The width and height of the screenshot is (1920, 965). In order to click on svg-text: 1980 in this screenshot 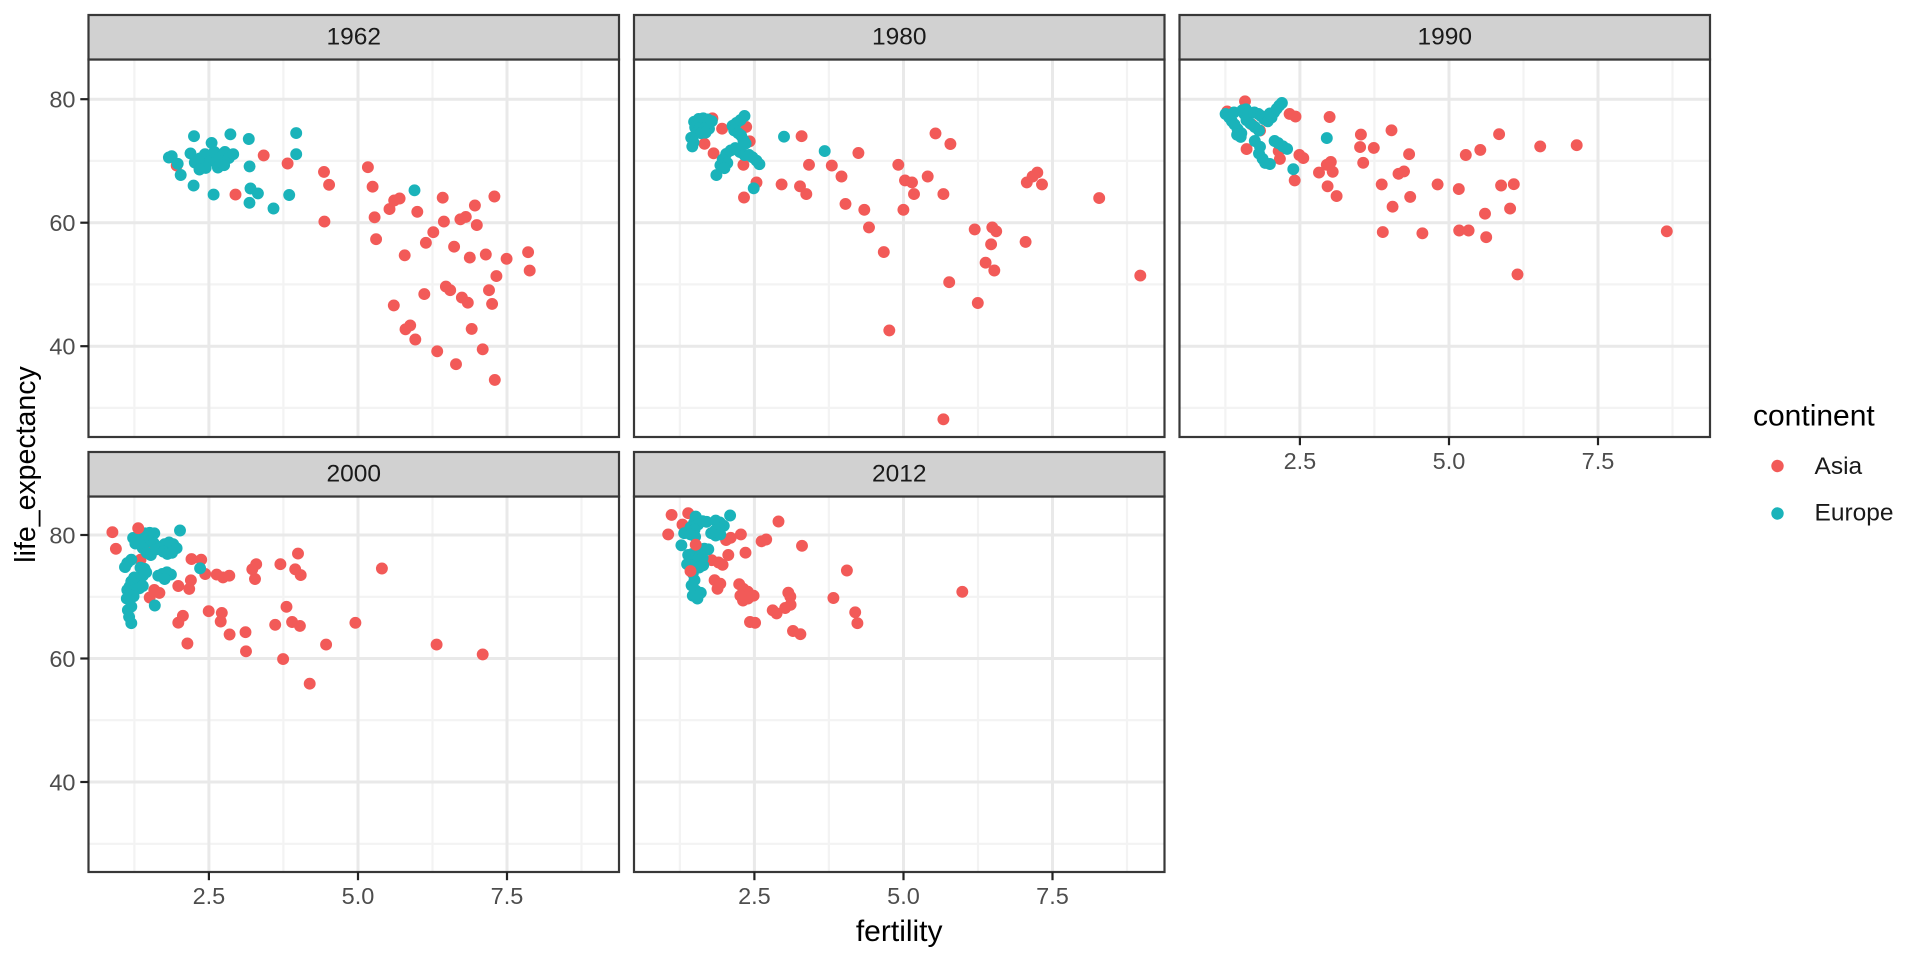, I will do `click(899, 37)`.